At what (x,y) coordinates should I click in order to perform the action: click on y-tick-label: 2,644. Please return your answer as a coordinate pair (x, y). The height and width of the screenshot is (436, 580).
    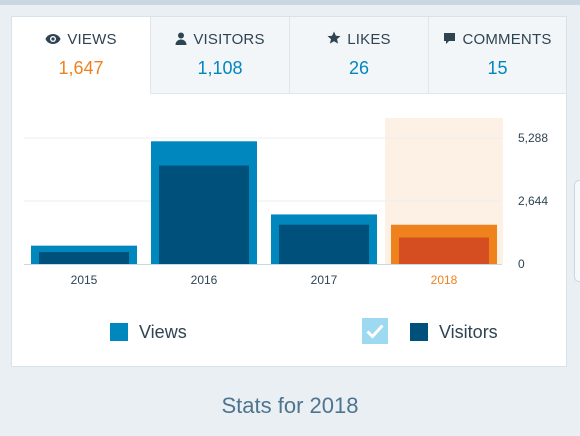
    Looking at the image, I should click on (533, 201).